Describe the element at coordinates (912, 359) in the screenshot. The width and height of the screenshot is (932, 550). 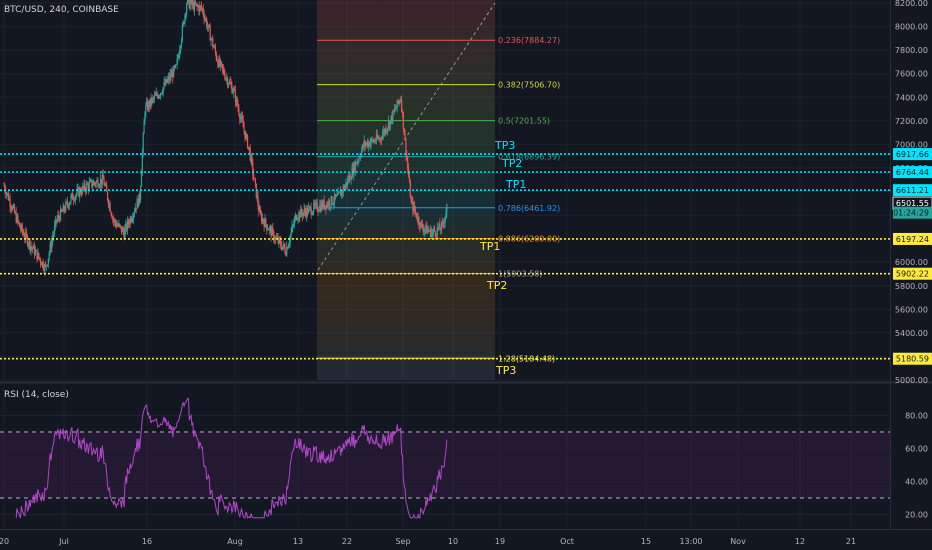
I see `price-marker-label: 5180.59` at that location.